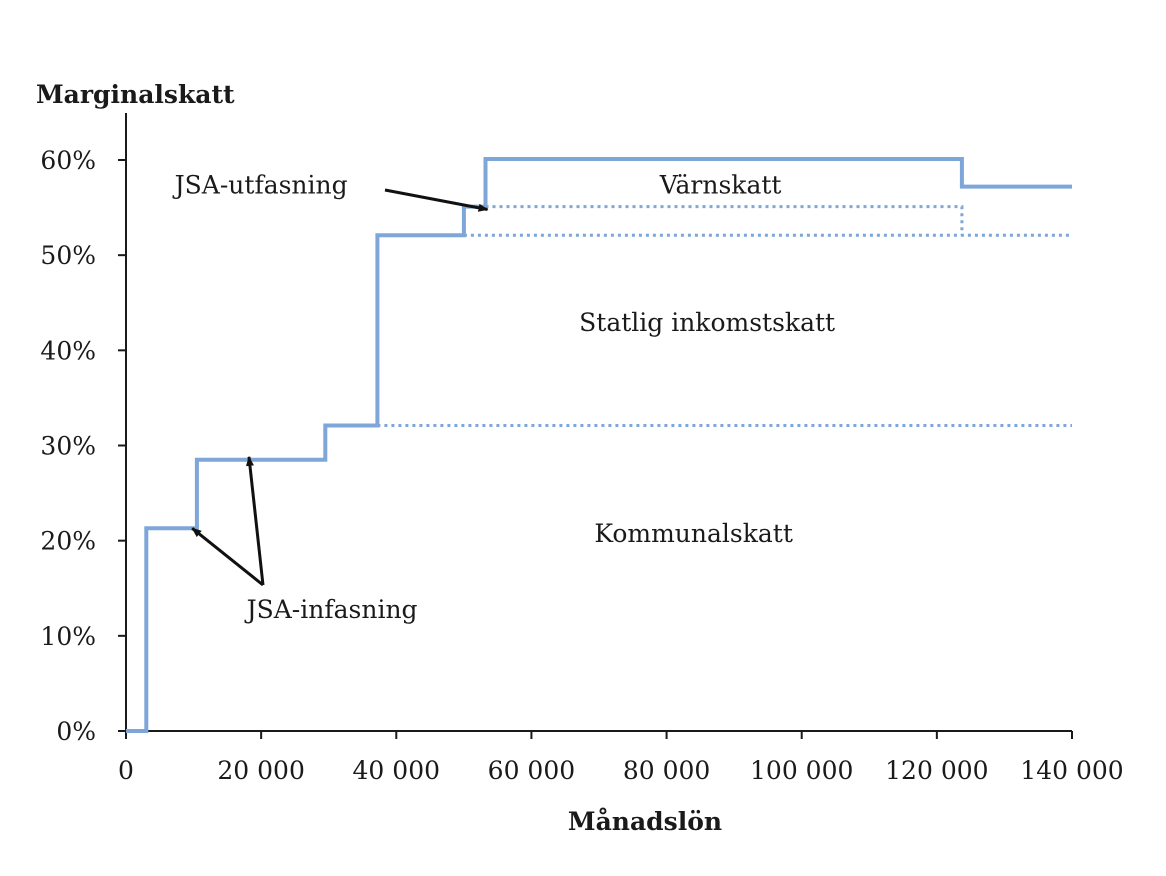 This screenshot has height=876, width=1166. What do you see at coordinates (707, 322) in the screenshot?
I see `region-label: Statlig inkomstskatt` at bounding box center [707, 322].